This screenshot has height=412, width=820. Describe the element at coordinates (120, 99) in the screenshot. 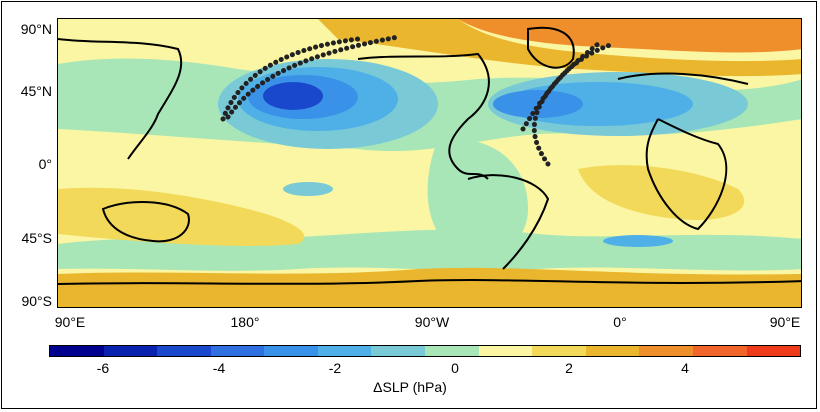

I see `coastline-asia` at that location.